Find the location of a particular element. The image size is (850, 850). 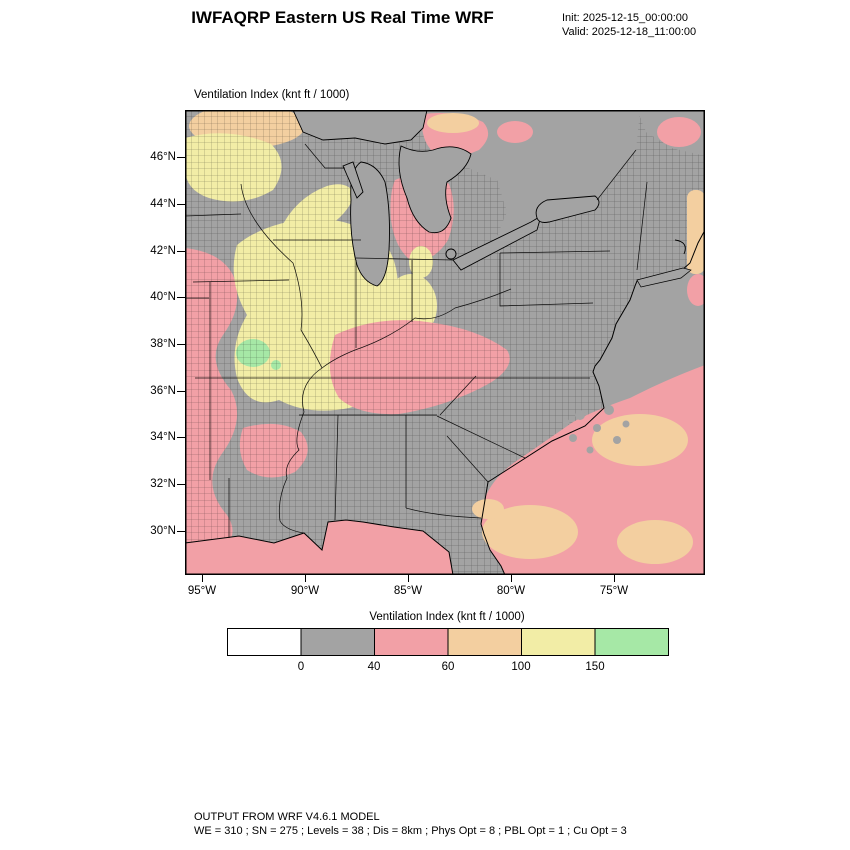

lat-tick-label: 42°N is located at coordinates (163, 251).